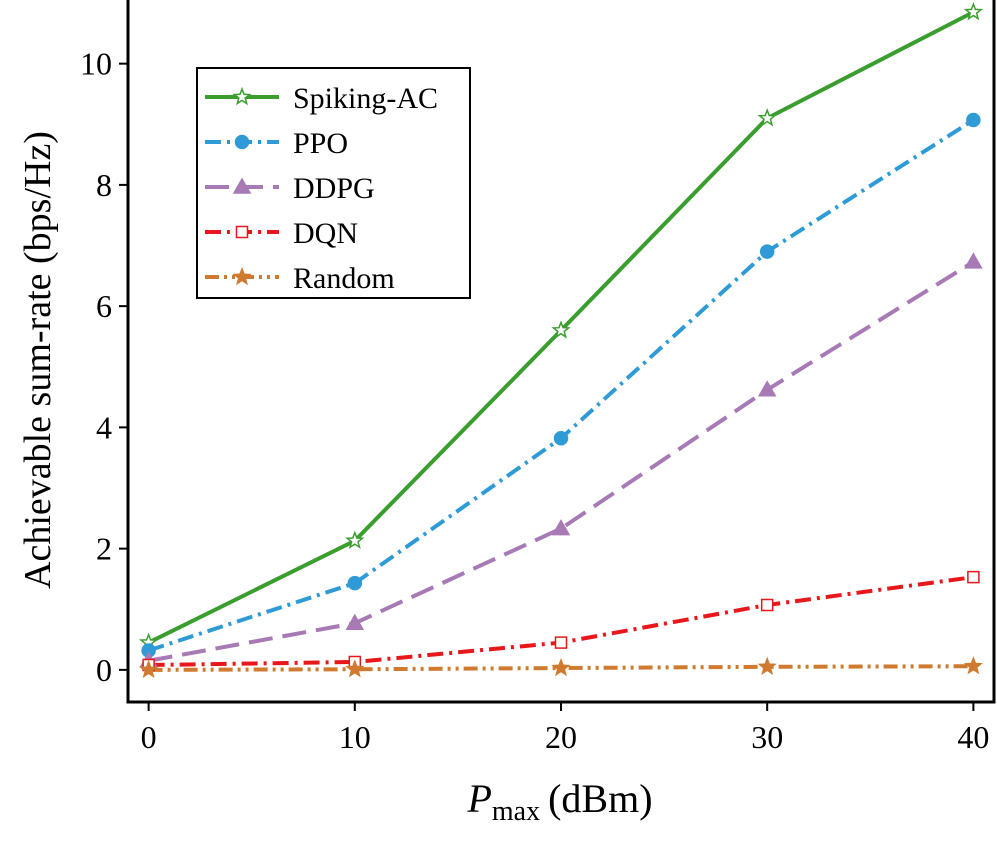  What do you see at coordinates (149, 737) in the screenshot?
I see `x-tick-label: 0` at bounding box center [149, 737].